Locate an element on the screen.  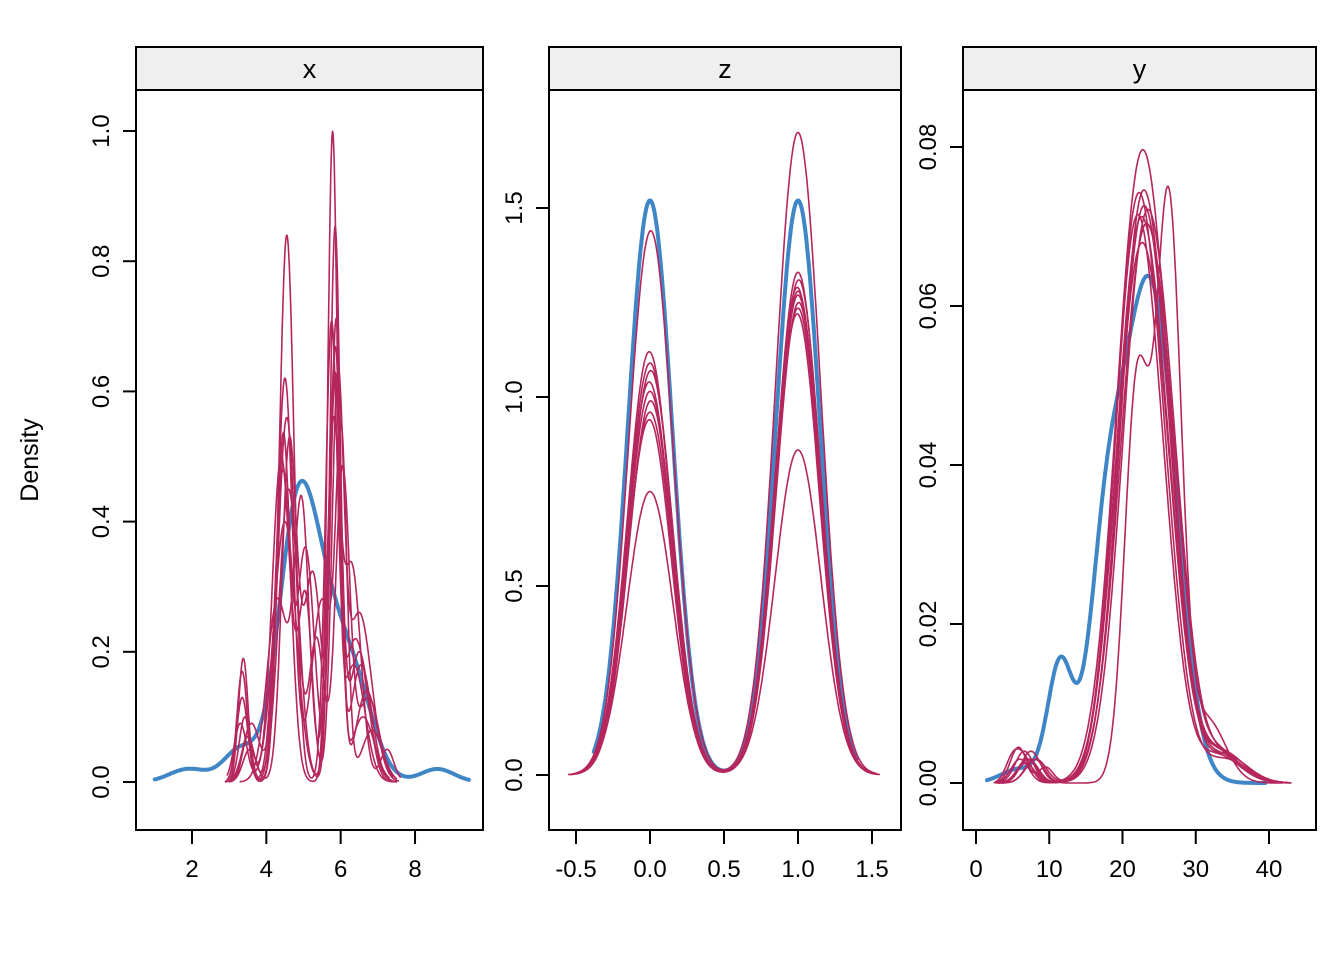
y-tick-label: 0.02 is located at coordinates (928, 624).